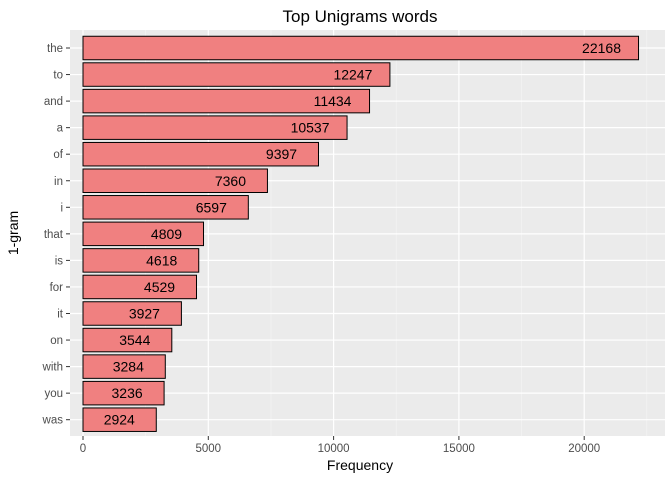 This screenshot has height=480, width=672. Describe the element at coordinates (53, 421) in the screenshot. I see `y-tick-label-was: was` at that location.